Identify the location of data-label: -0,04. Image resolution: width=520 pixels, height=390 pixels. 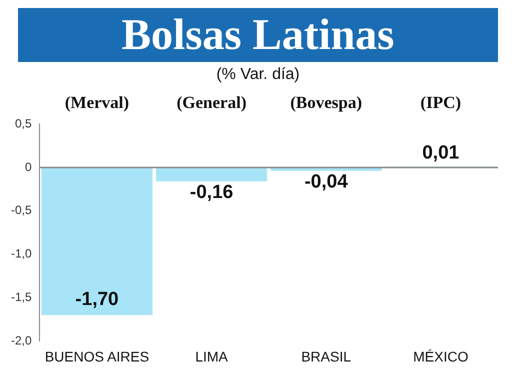
(326, 182).